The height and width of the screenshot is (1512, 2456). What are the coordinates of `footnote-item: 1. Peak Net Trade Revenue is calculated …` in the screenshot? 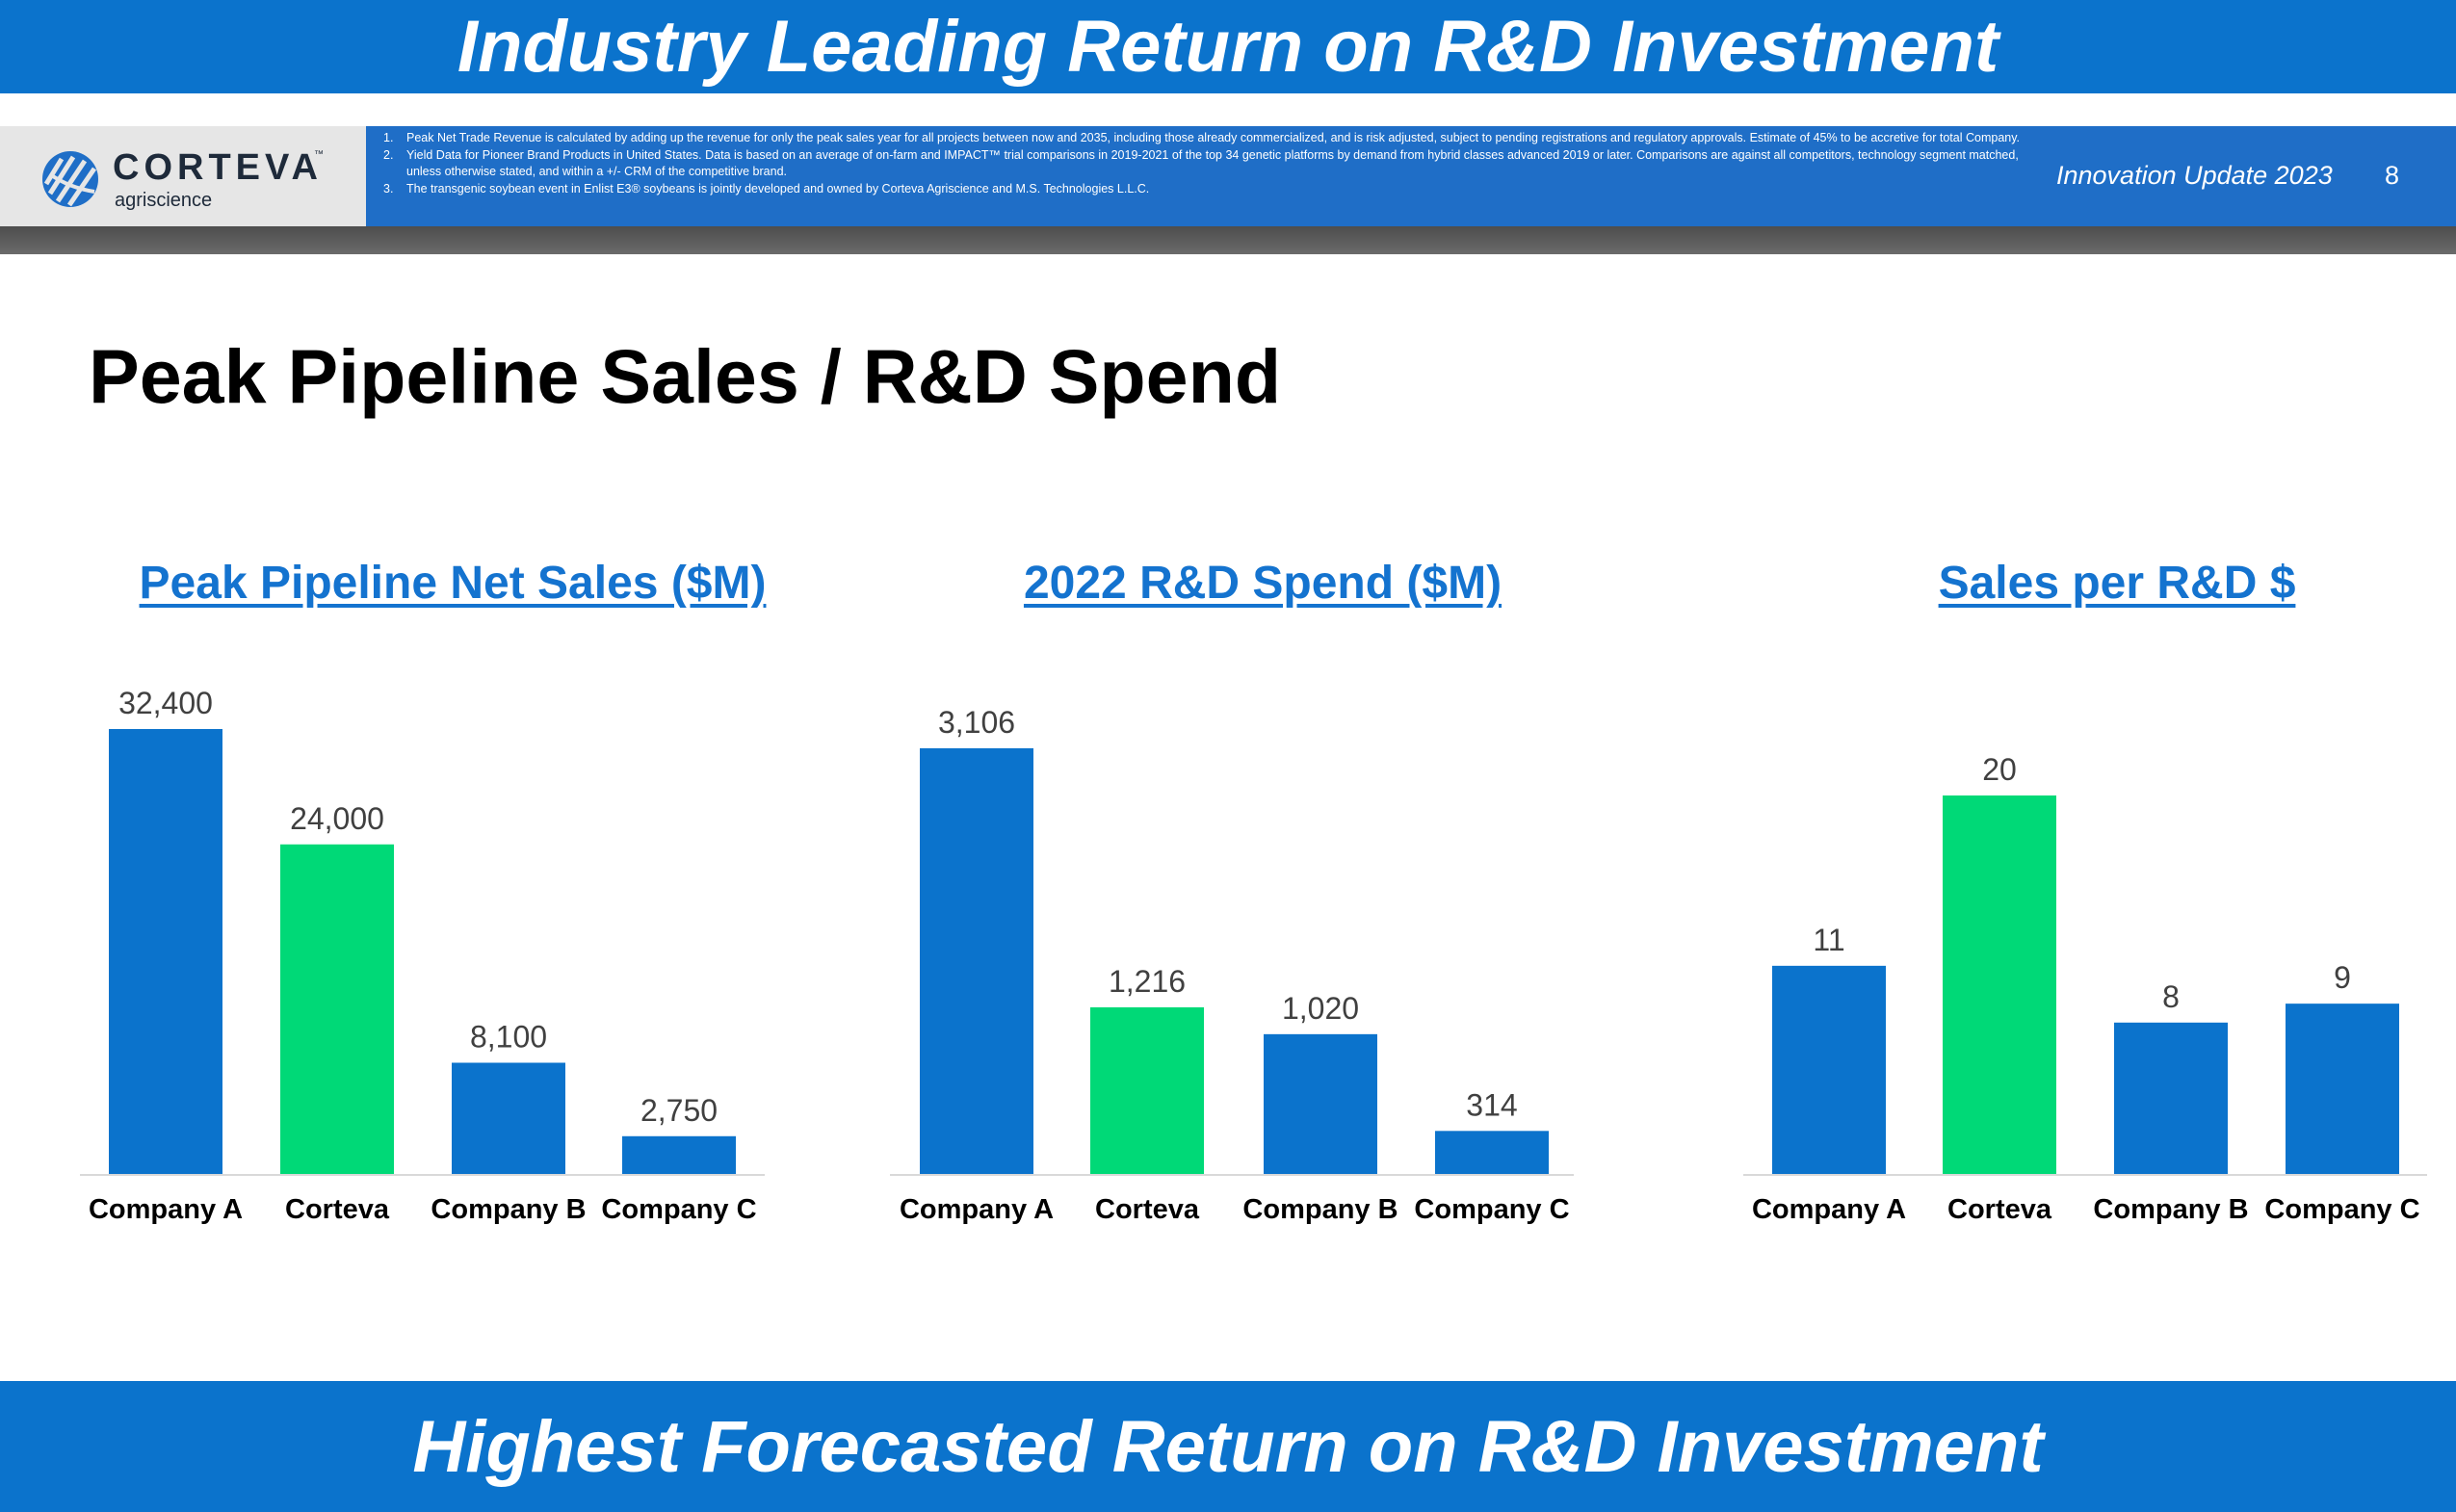 It's located at (1211, 138).